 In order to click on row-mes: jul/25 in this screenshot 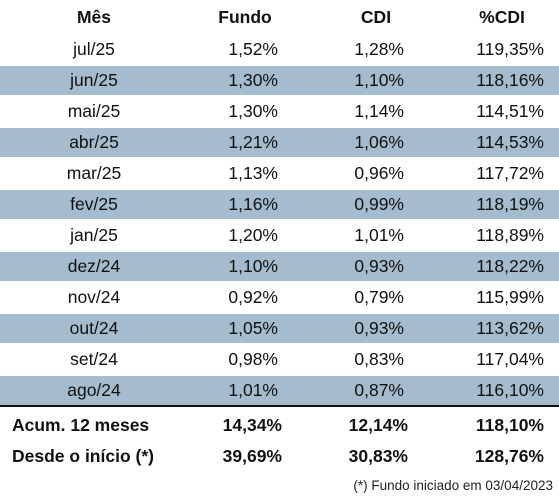, I will do `click(94, 49)`.